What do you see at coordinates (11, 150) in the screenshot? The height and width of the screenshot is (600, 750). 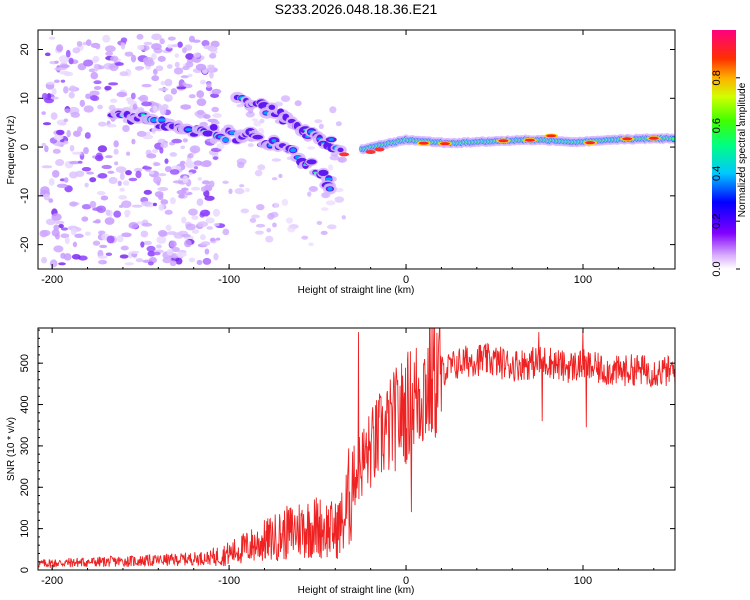 I see `top-y-axis-label: Frequency (Hz)` at bounding box center [11, 150].